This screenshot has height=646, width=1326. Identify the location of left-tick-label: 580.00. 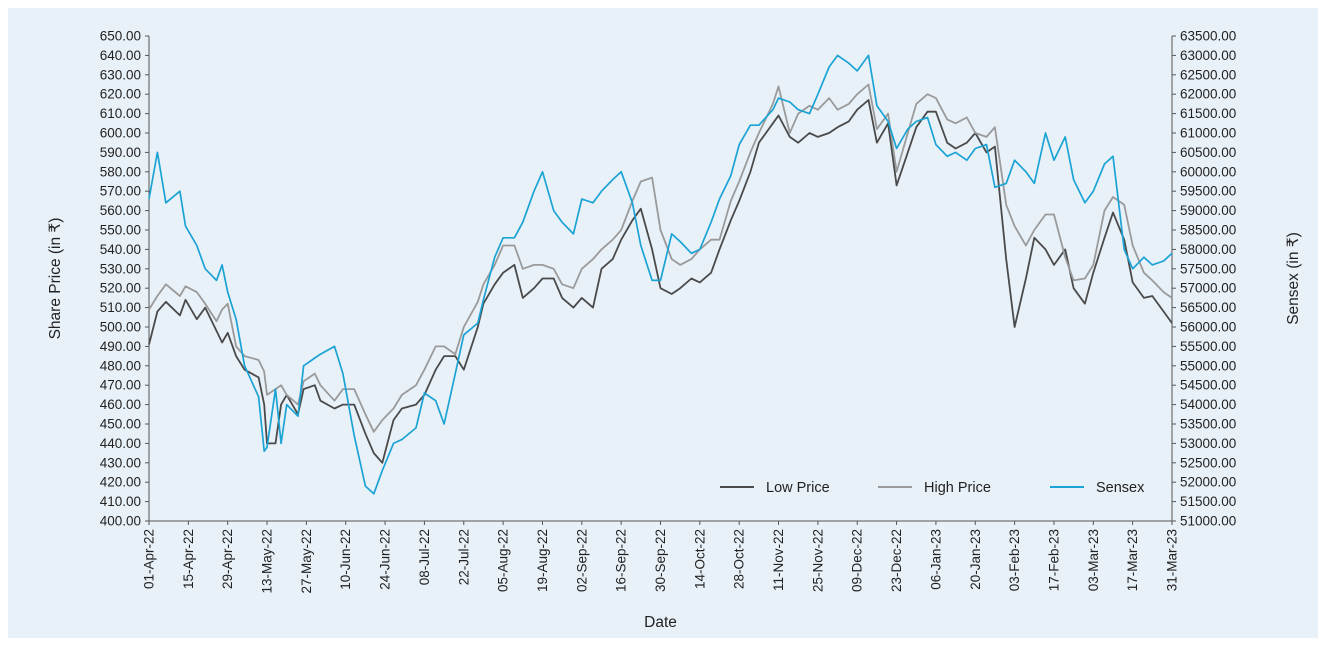
(120, 171).